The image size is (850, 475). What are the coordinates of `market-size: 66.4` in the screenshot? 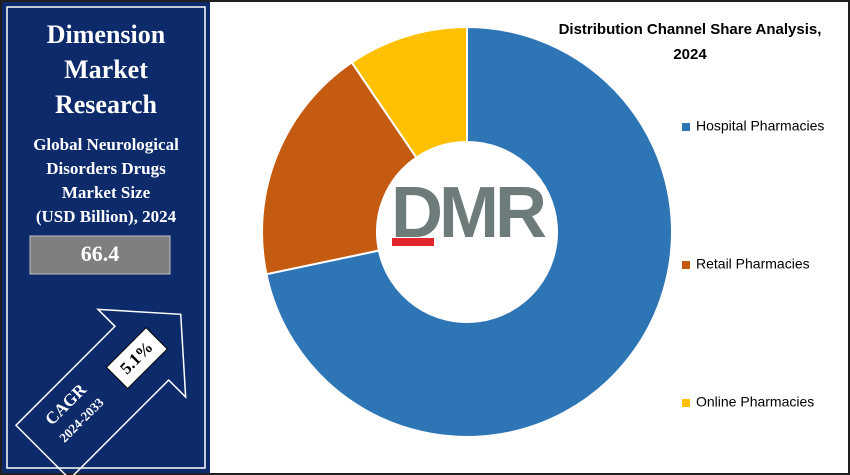 It's located at (100, 253).